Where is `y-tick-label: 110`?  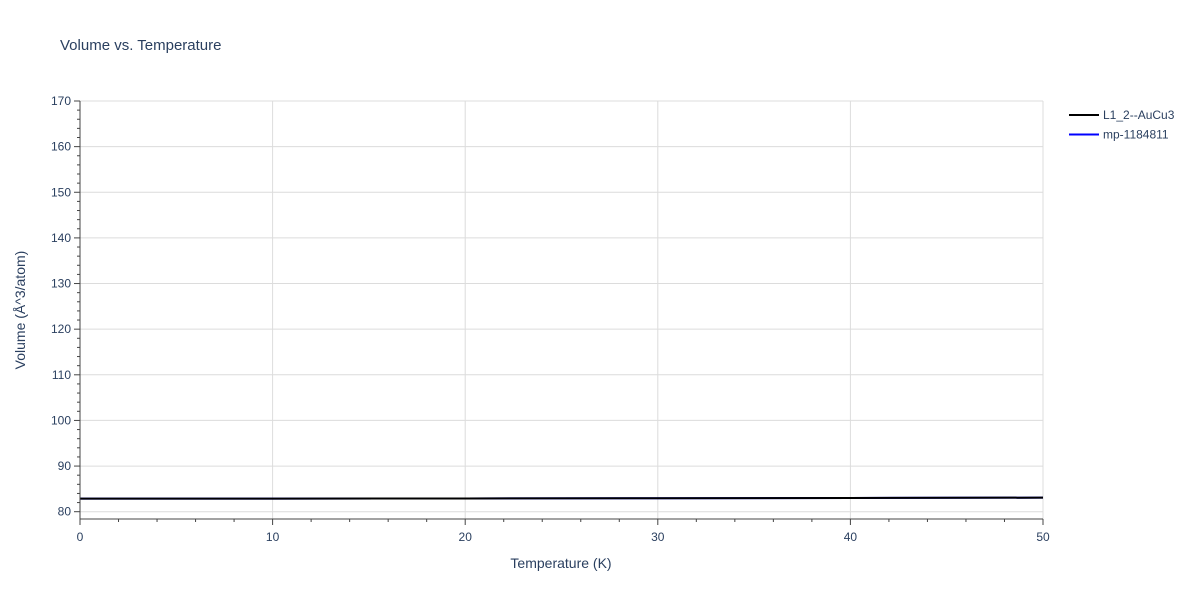
y-tick-label: 110 is located at coordinates (61, 375).